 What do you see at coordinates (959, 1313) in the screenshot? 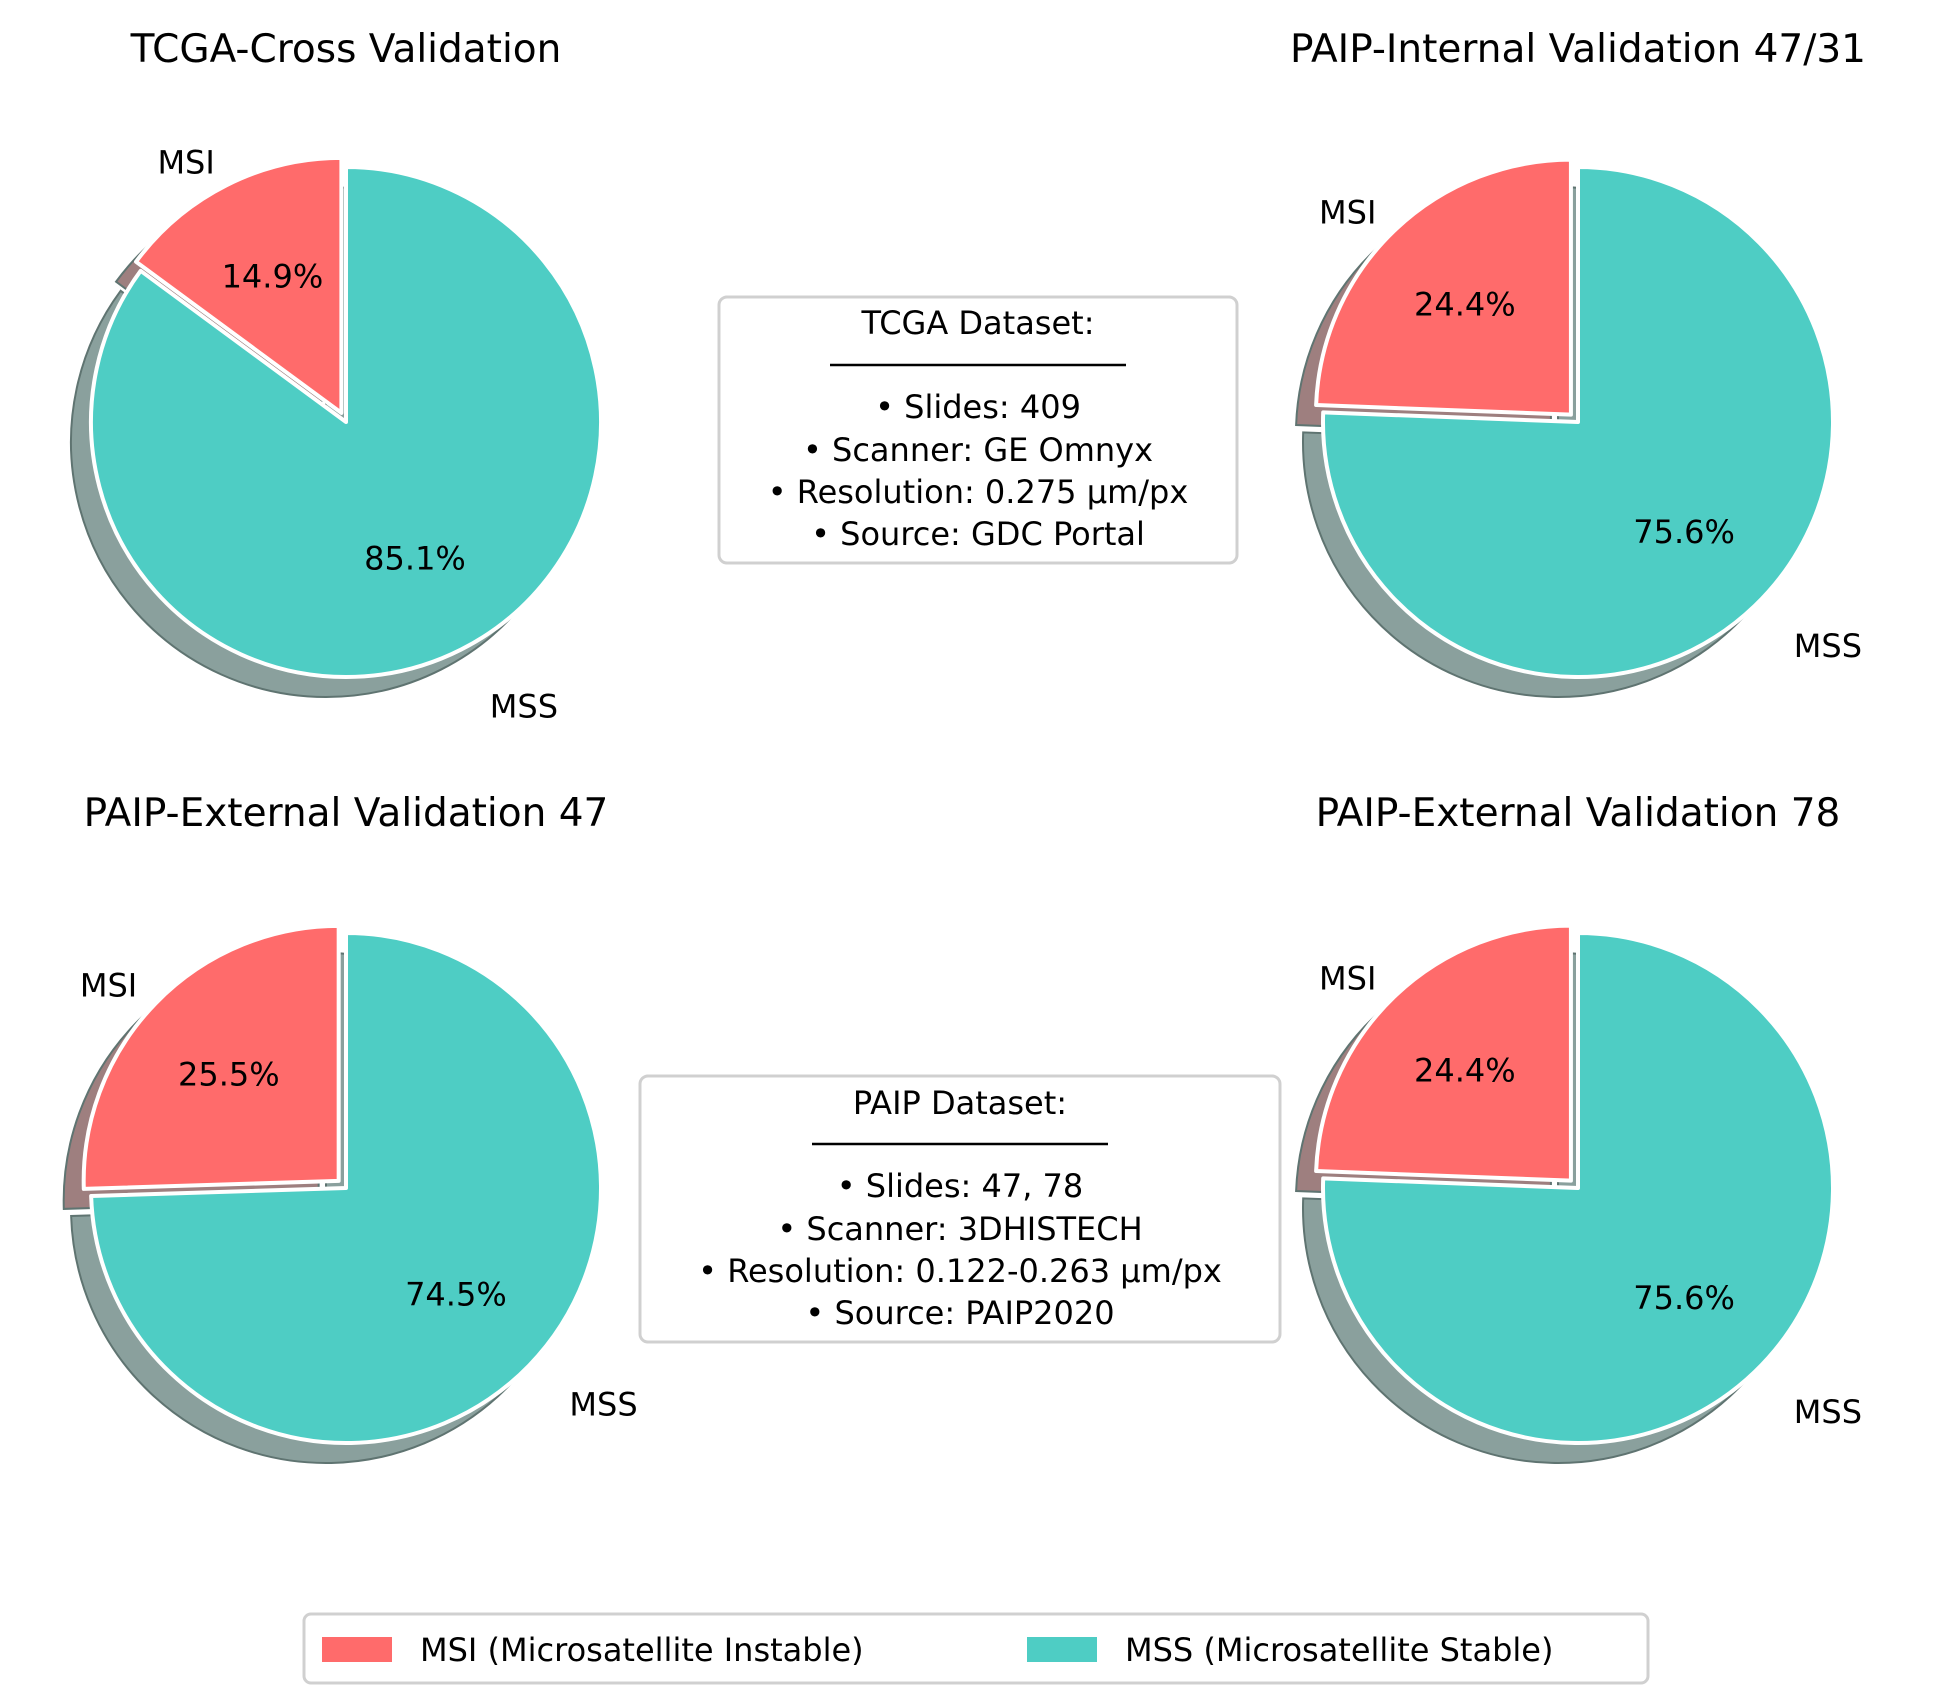
I see `info-box-line: • Source: PAIP2020` at bounding box center [959, 1313].